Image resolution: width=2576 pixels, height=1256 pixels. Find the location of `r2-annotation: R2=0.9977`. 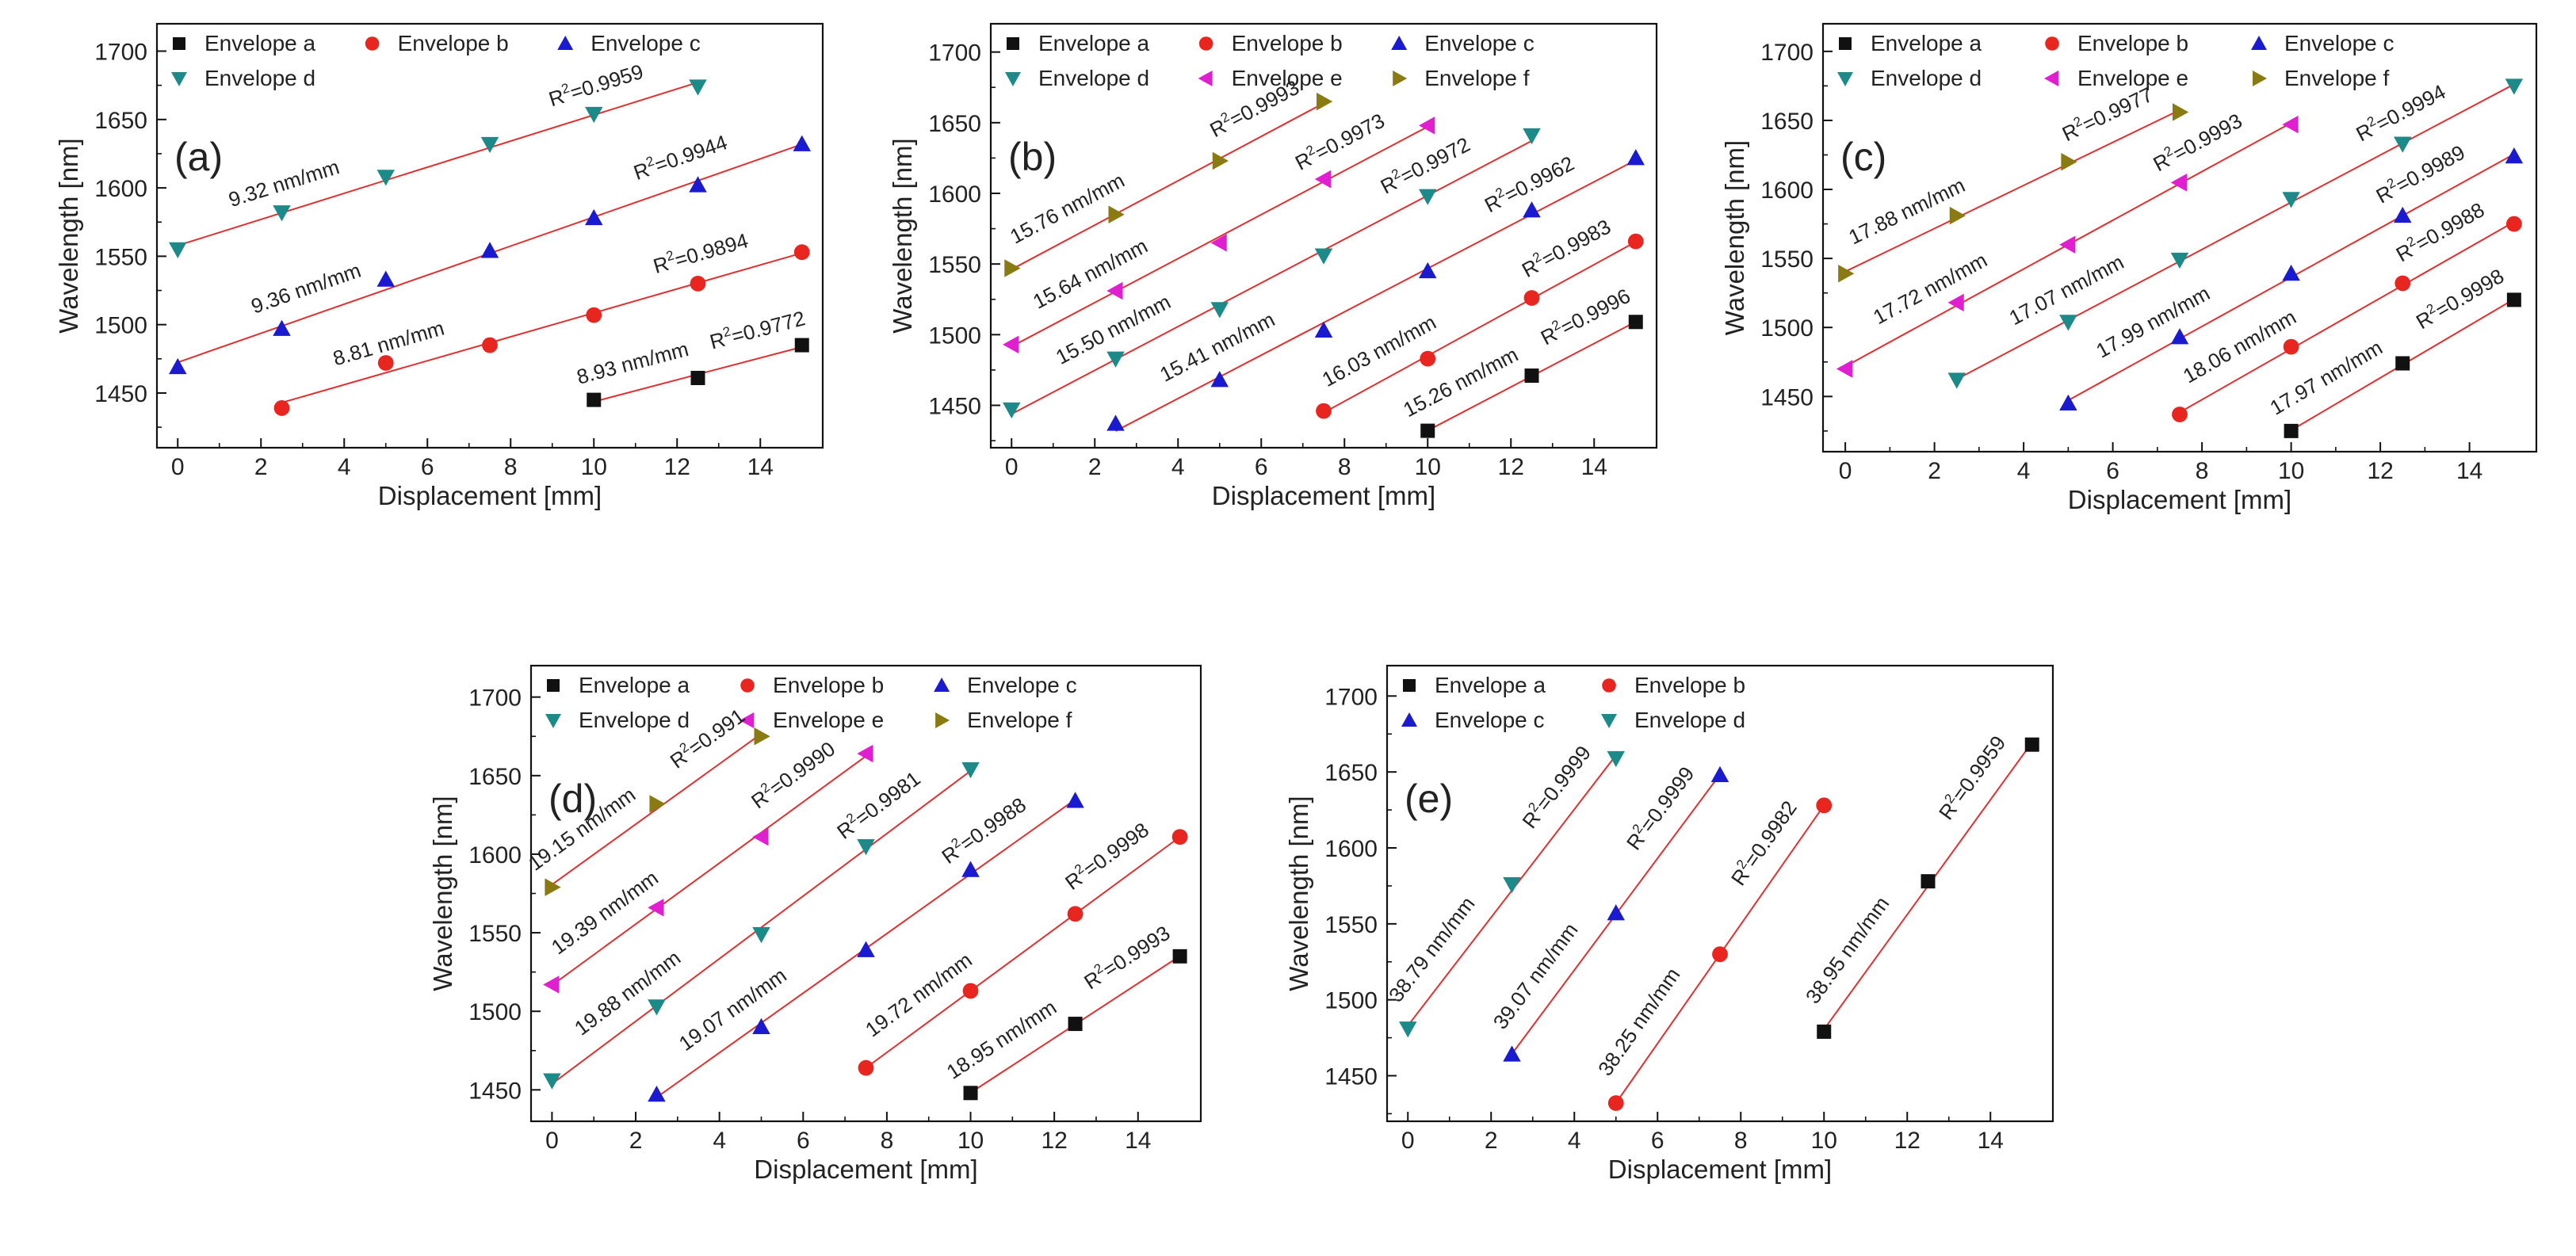

r2-annotation: R2=0.9977 is located at coordinates (2107, 113).